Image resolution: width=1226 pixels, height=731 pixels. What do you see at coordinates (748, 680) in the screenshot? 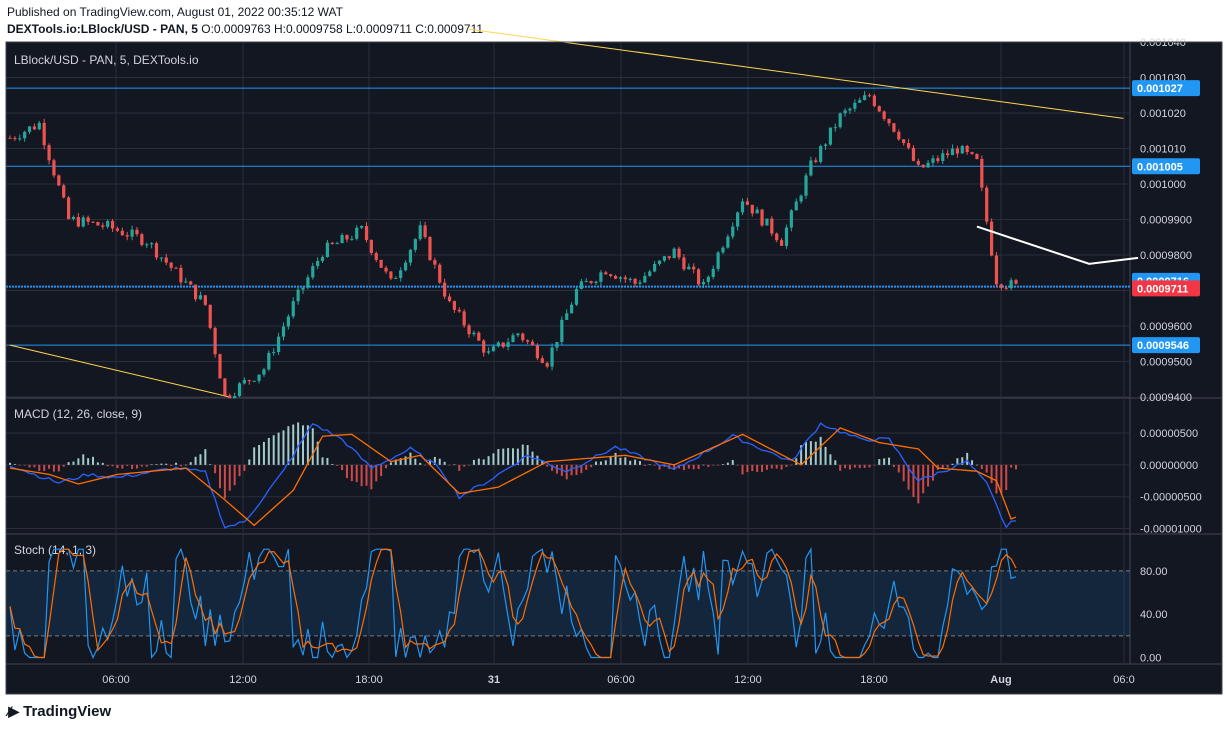
I see `x-tick-label: 12:00` at bounding box center [748, 680].